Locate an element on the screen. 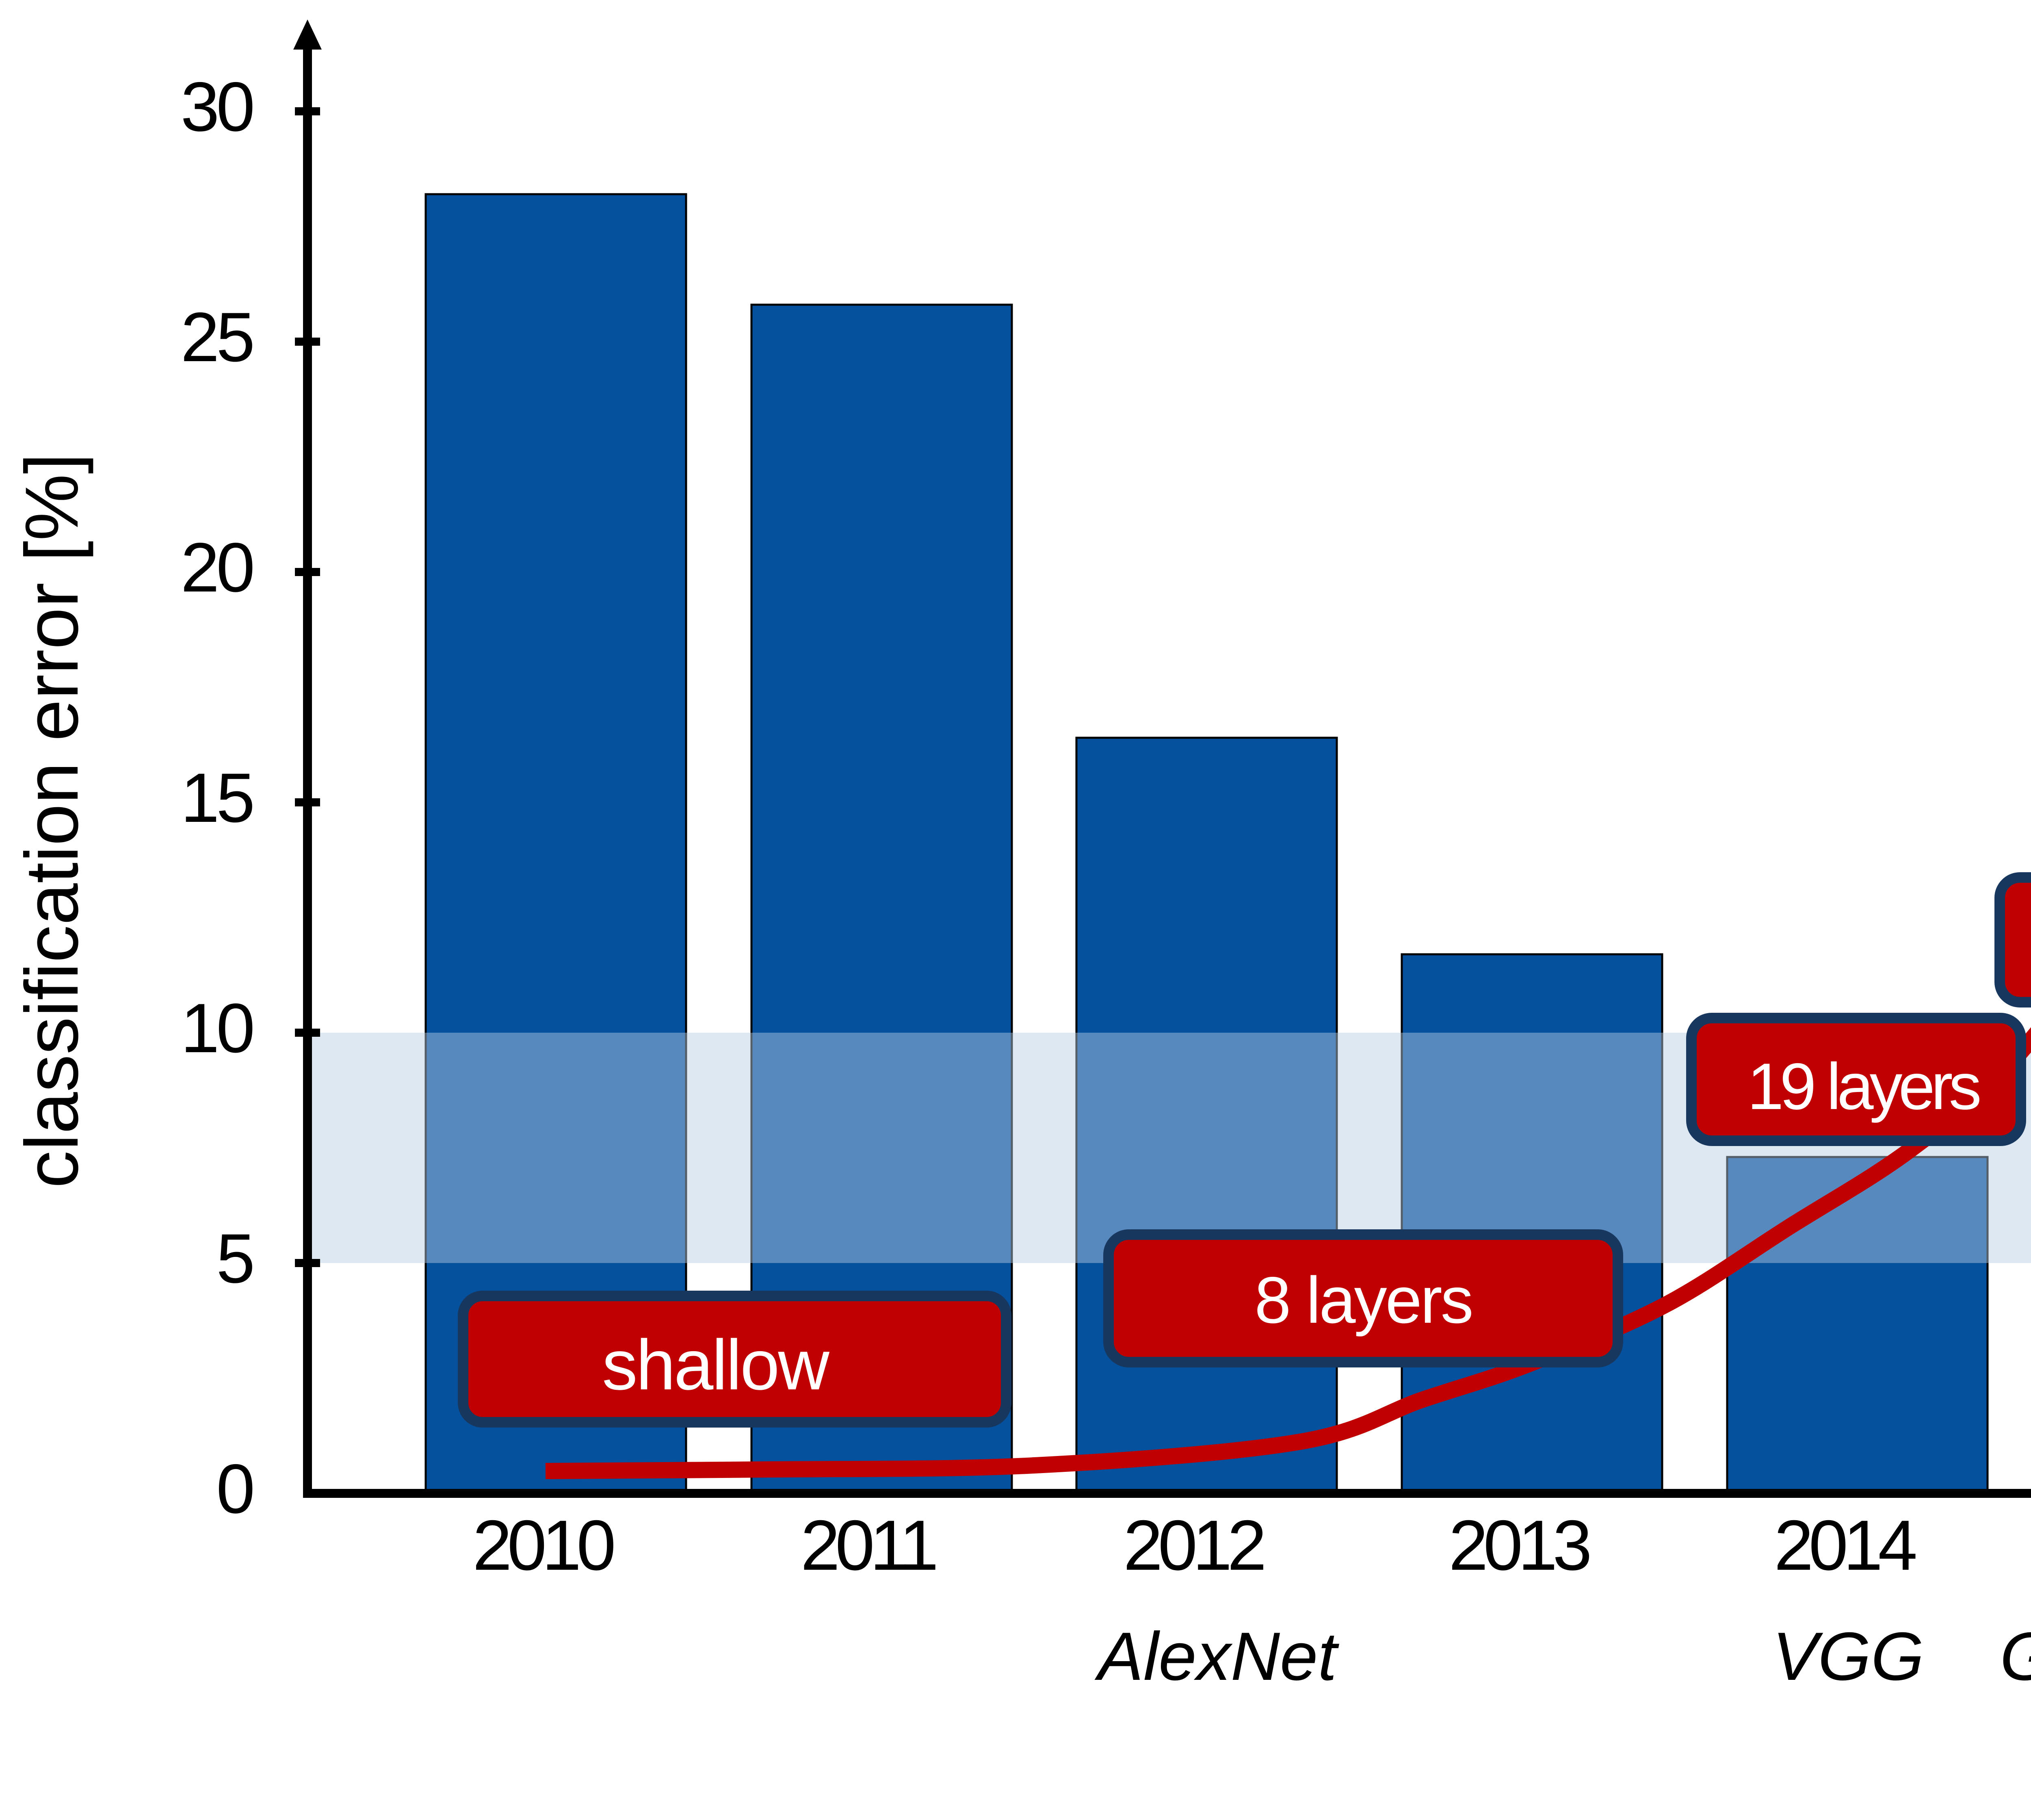 Image resolution: width=2031 pixels, height=1820 pixels. svg-text: 2011 is located at coordinates (868, 1545).